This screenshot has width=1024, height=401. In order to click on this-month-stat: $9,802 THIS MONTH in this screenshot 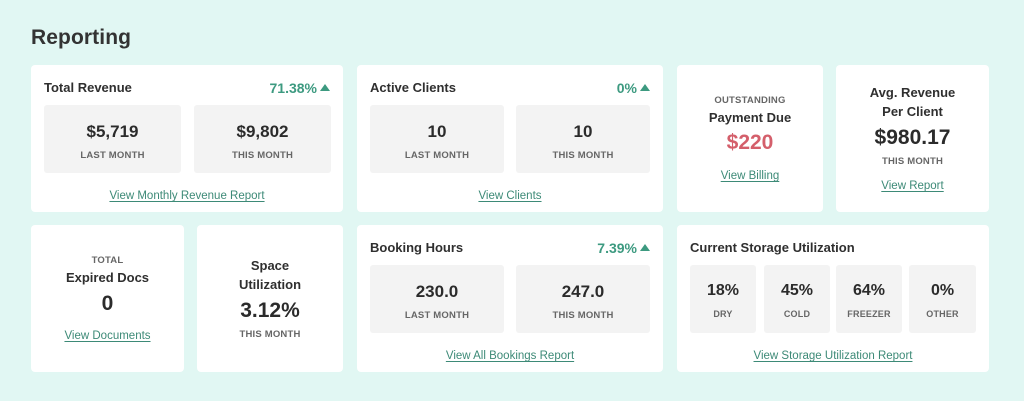, I will do `click(262, 139)`.